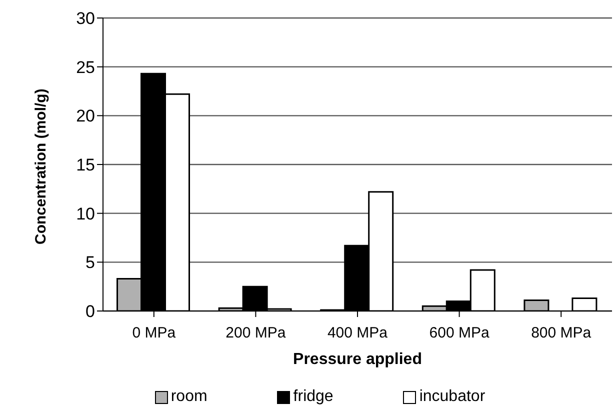  Describe the element at coordinates (459, 333) in the screenshot. I see `x-tick-label: 600 MPa` at that location.